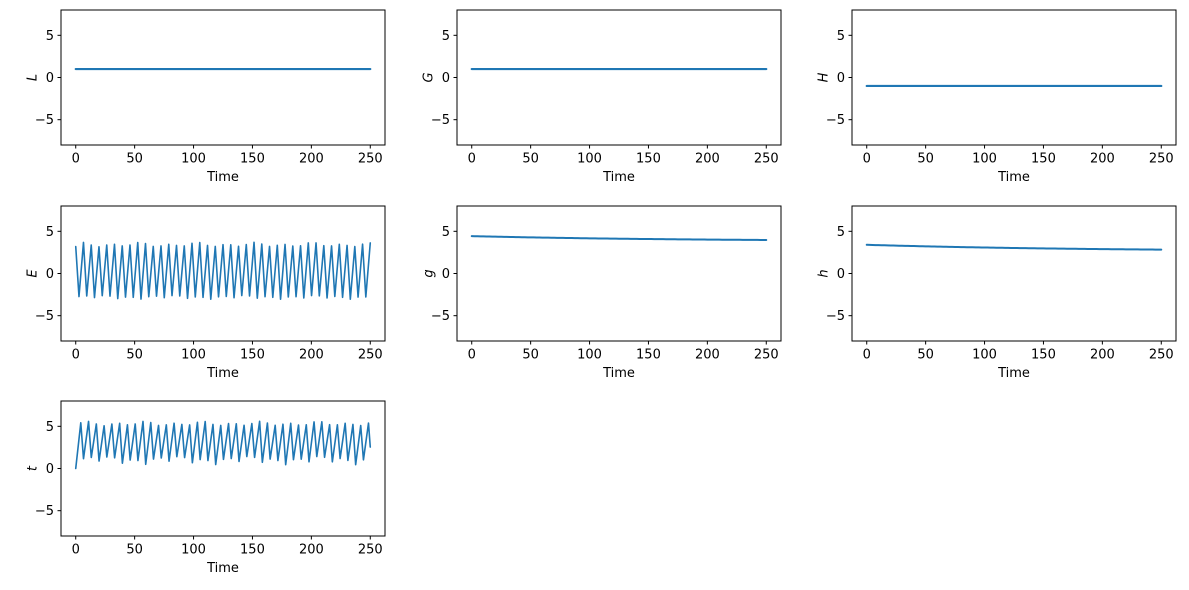 This screenshot has width=1189, height=590. I want to click on plot-area-g: 0 50 100 150 200 250 −5 0 5 g Time, so click(602, 293).